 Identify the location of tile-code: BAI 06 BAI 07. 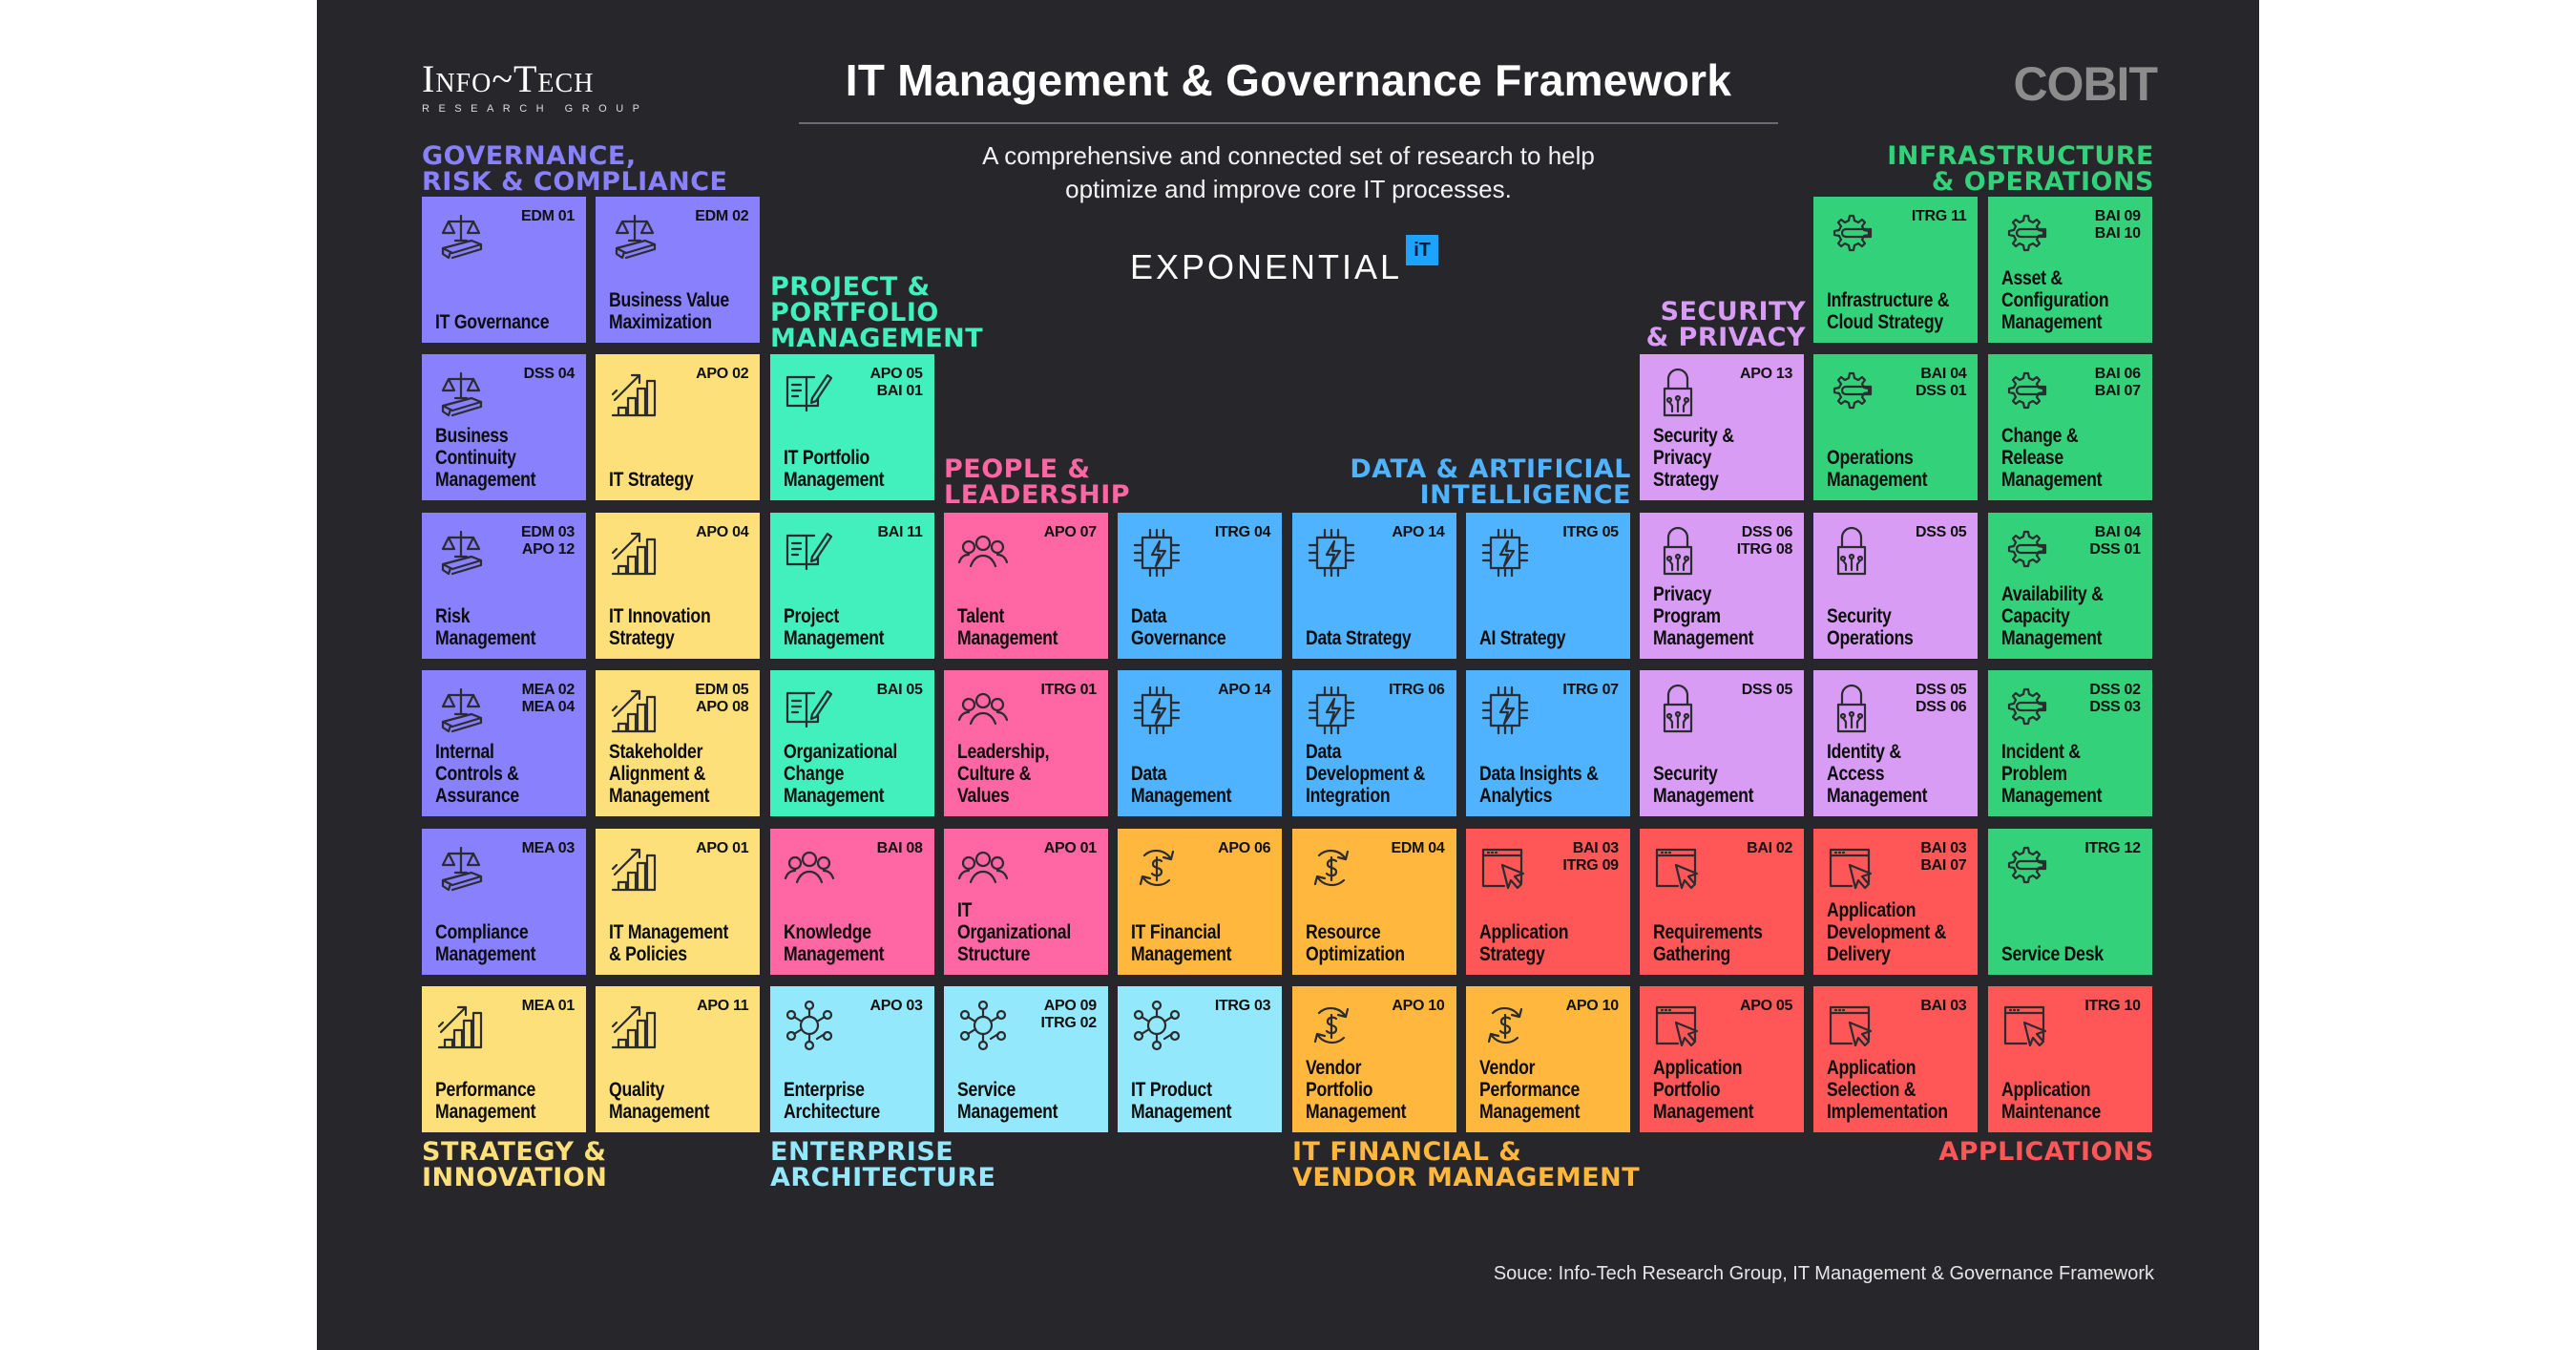
(2117, 383).